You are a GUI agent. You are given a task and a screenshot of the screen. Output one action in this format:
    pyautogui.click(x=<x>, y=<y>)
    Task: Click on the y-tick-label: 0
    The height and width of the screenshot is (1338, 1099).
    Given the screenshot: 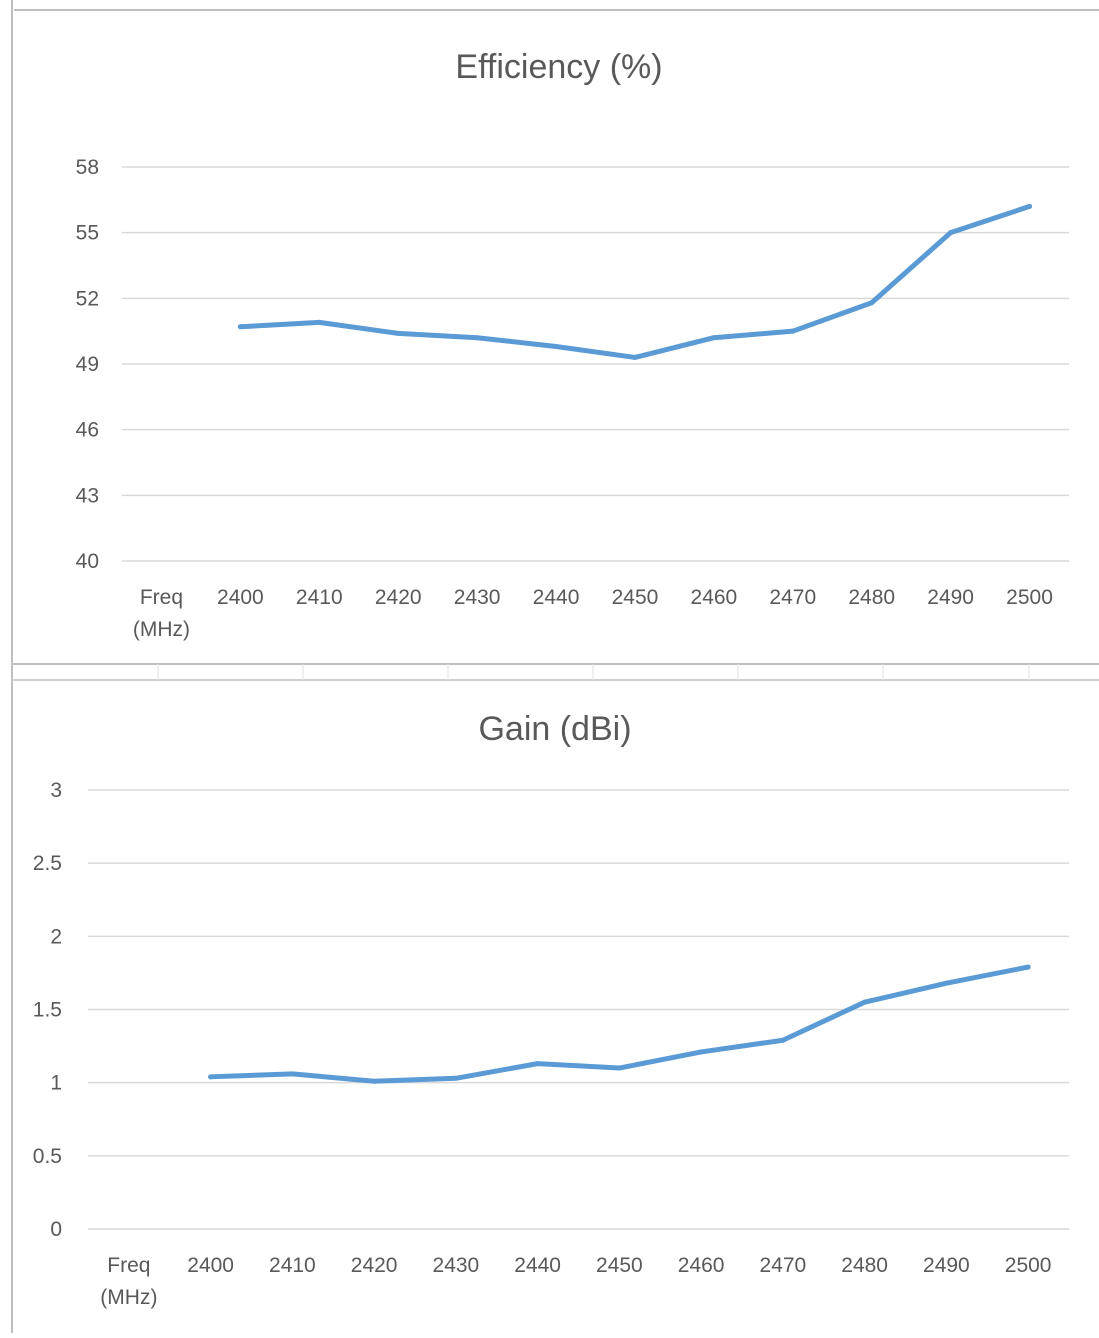 What is the action you would take?
    pyautogui.click(x=56, y=1229)
    